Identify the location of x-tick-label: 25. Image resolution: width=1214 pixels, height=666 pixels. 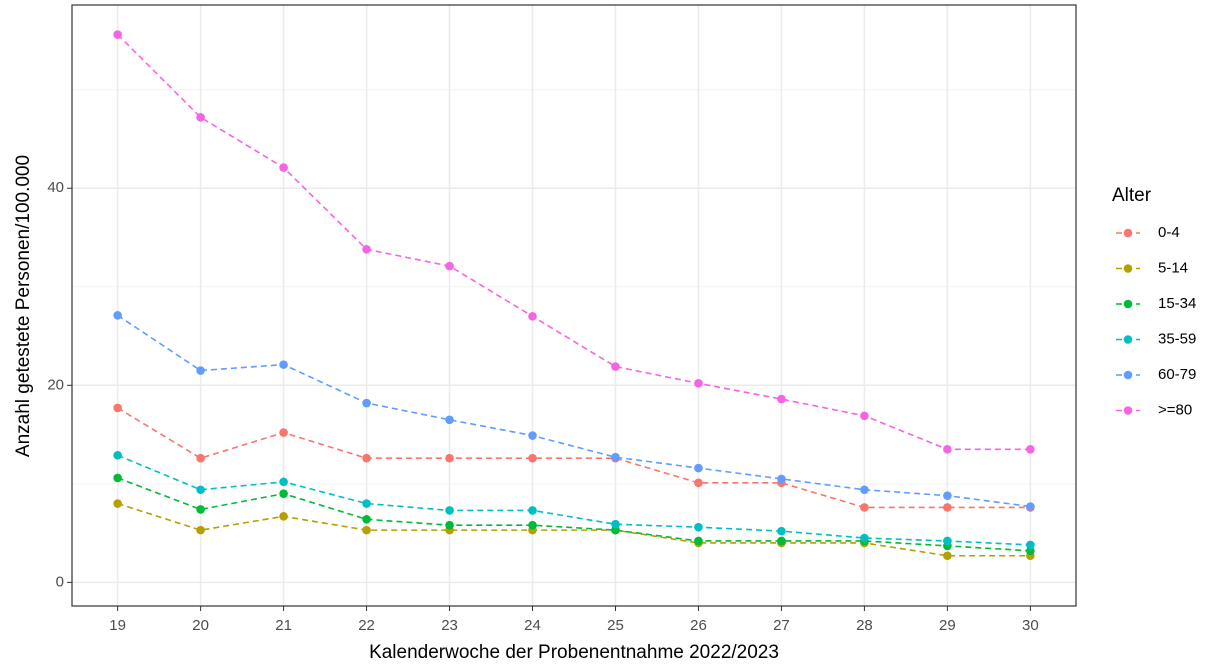
(615, 625).